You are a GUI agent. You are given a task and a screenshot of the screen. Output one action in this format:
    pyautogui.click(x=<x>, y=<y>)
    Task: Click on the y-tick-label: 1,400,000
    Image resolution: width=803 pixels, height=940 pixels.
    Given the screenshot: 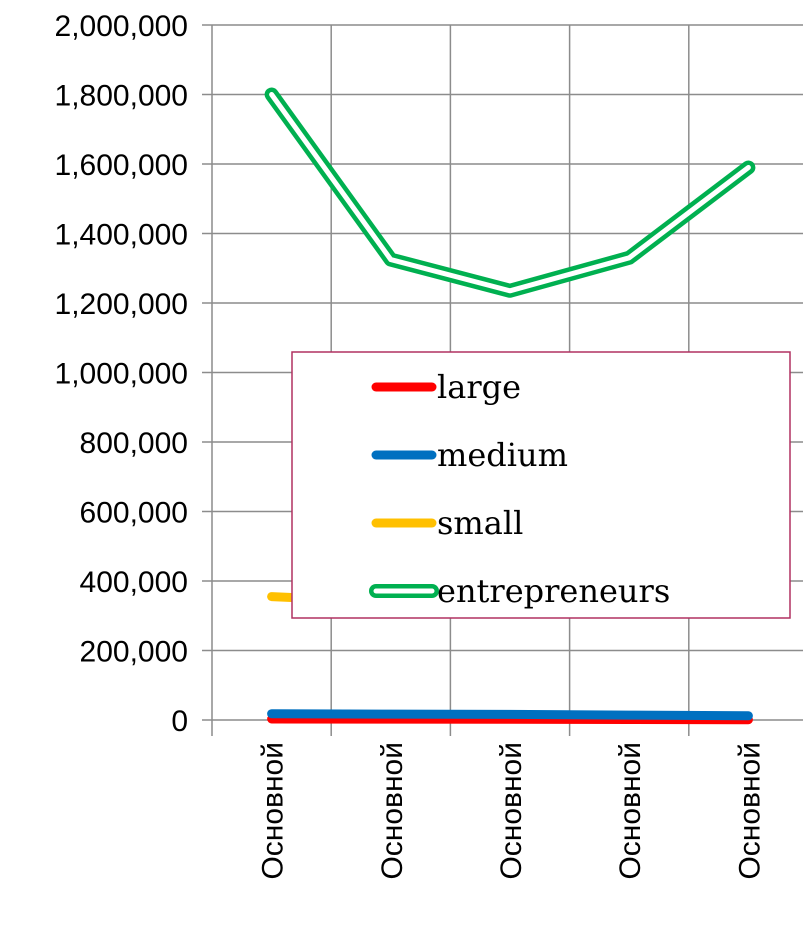 What is the action you would take?
    pyautogui.click(x=121, y=235)
    